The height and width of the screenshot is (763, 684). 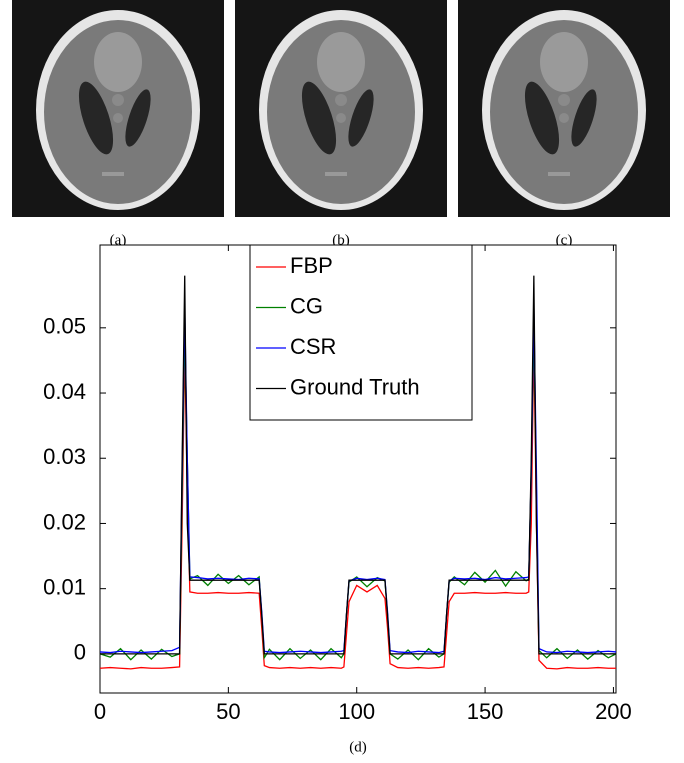 I want to click on x-tick-label: 100, so click(x=356, y=711).